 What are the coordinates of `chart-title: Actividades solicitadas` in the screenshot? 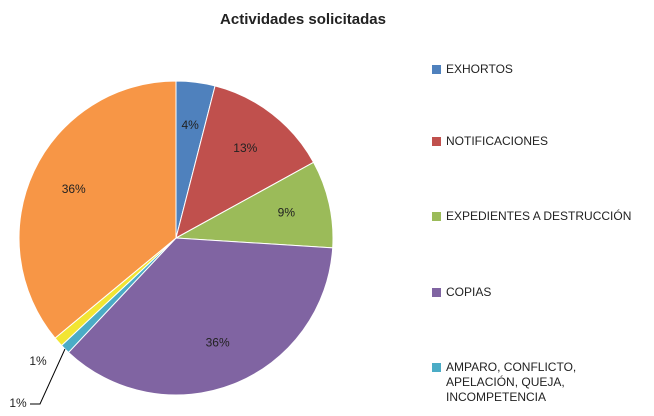 It's located at (303, 19).